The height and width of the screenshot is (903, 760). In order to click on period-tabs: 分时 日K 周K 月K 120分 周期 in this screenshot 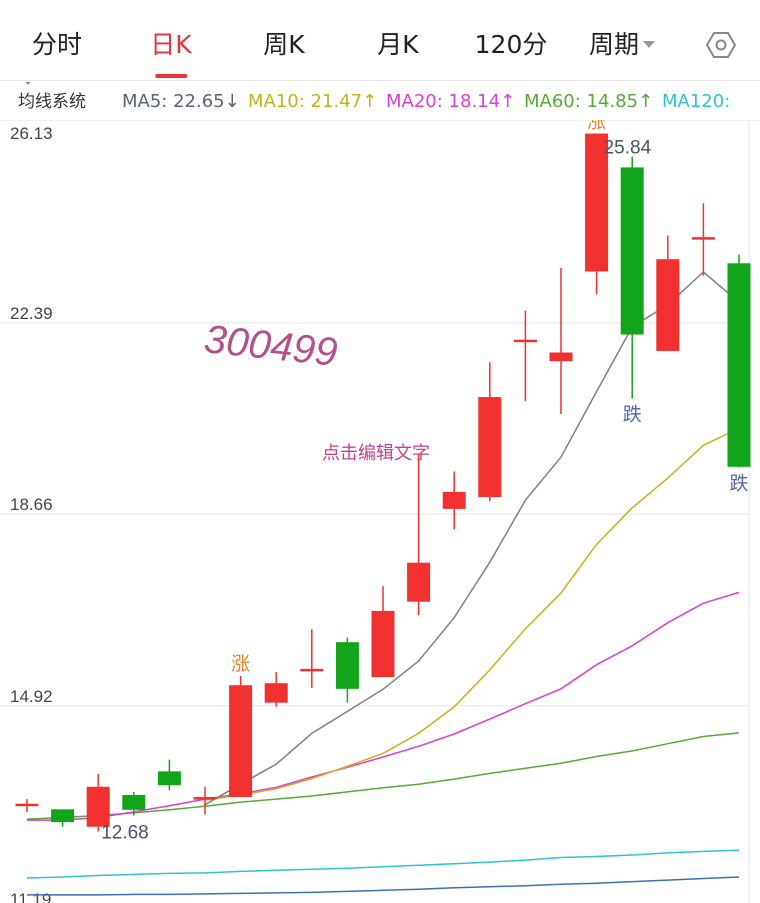, I will do `click(380, 40)`.